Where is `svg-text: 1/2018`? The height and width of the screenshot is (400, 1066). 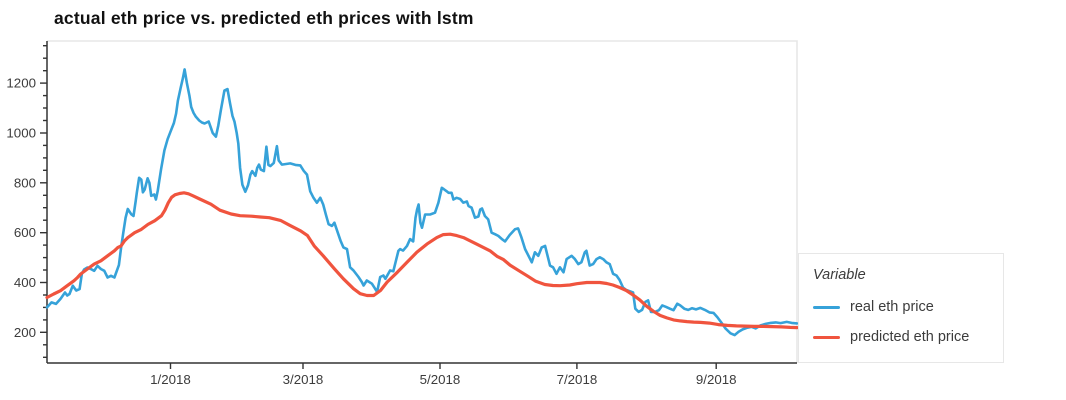
svg-text: 1/2018 is located at coordinates (170, 379).